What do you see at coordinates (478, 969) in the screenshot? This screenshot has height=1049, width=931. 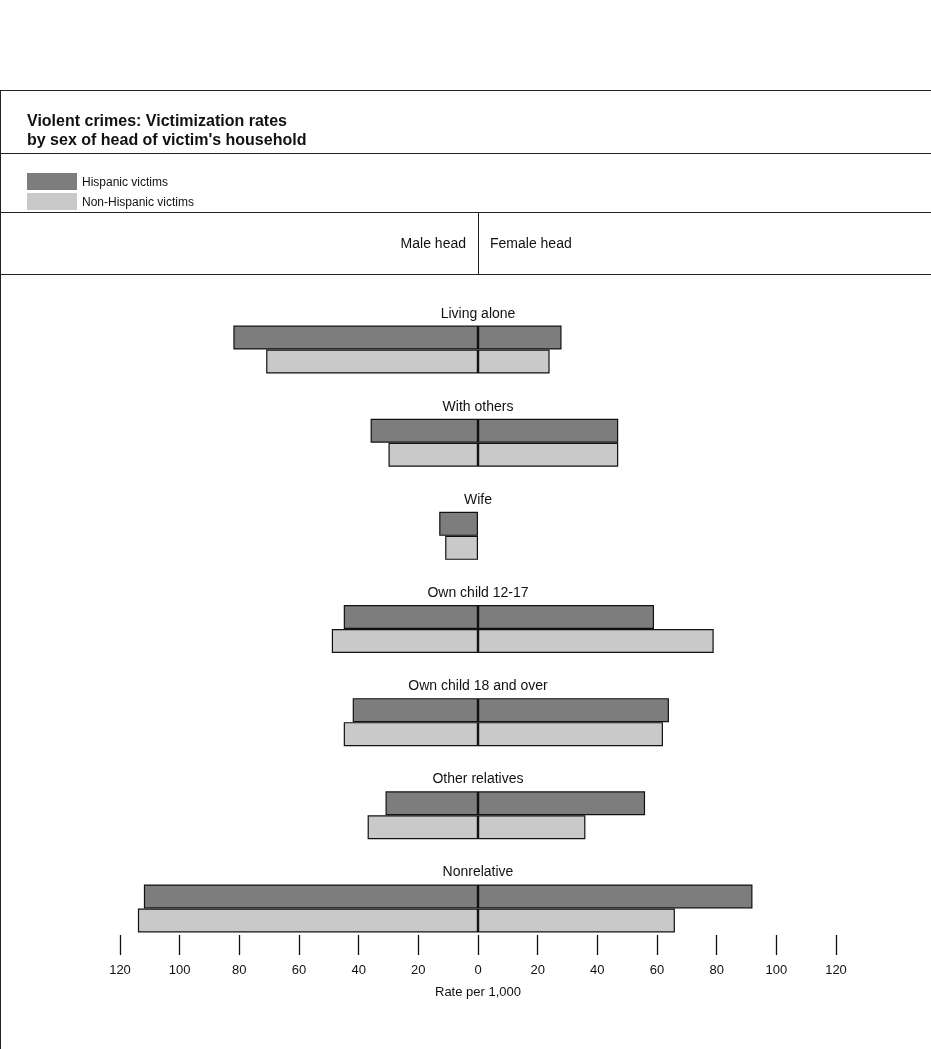 I see `x-tick-label: 0` at bounding box center [478, 969].